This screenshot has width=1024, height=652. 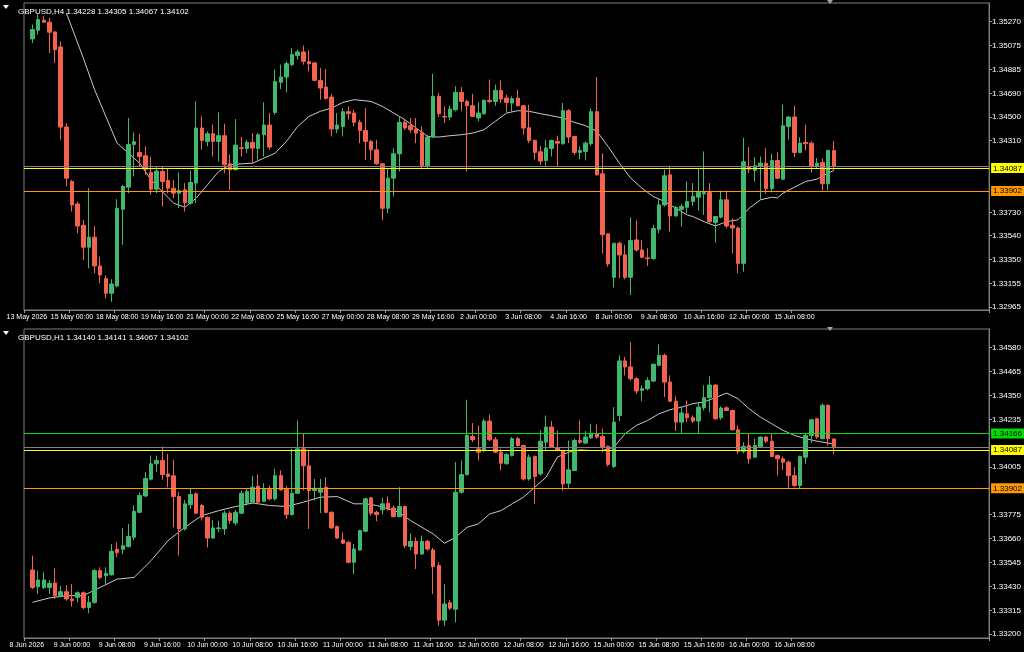 What do you see at coordinates (1007, 236) in the screenshot?
I see `y-tick-label: 1.33540` at bounding box center [1007, 236].